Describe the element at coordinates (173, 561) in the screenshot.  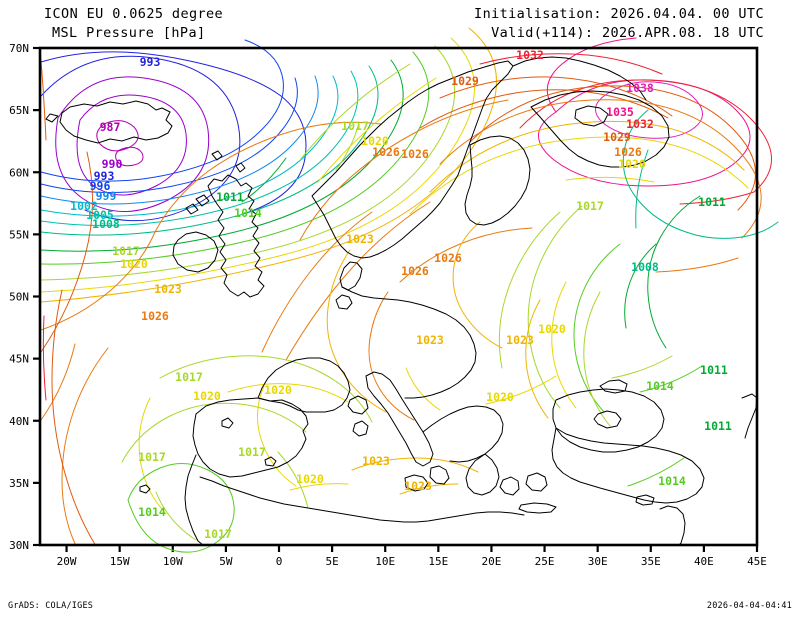
I see `x-tick-label: 10W` at that location.